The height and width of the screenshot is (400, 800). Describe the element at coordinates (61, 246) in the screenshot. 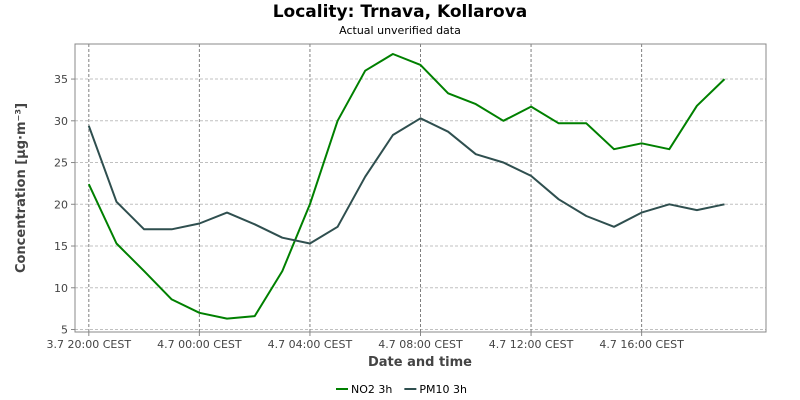

I see `y-tick-label: 15` at that location.